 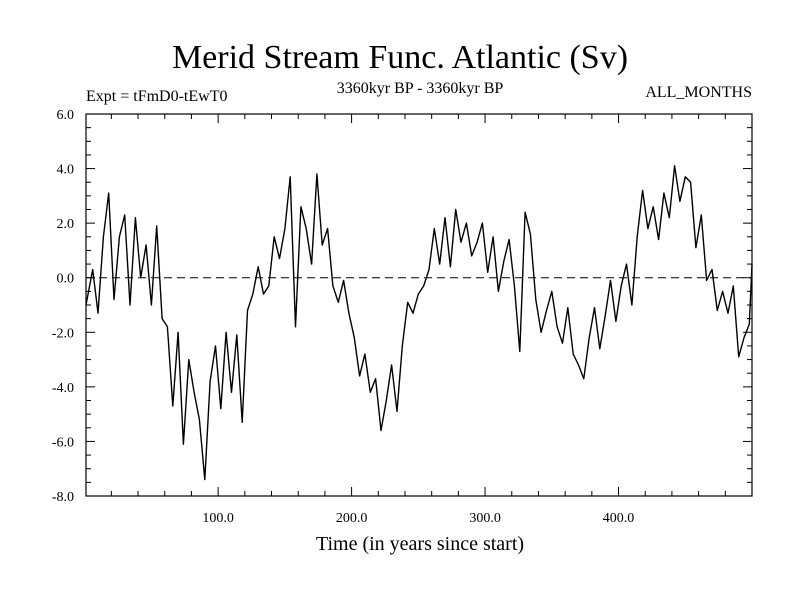 I want to click on y-tick-label: 4.0, so click(x=66, y=170).